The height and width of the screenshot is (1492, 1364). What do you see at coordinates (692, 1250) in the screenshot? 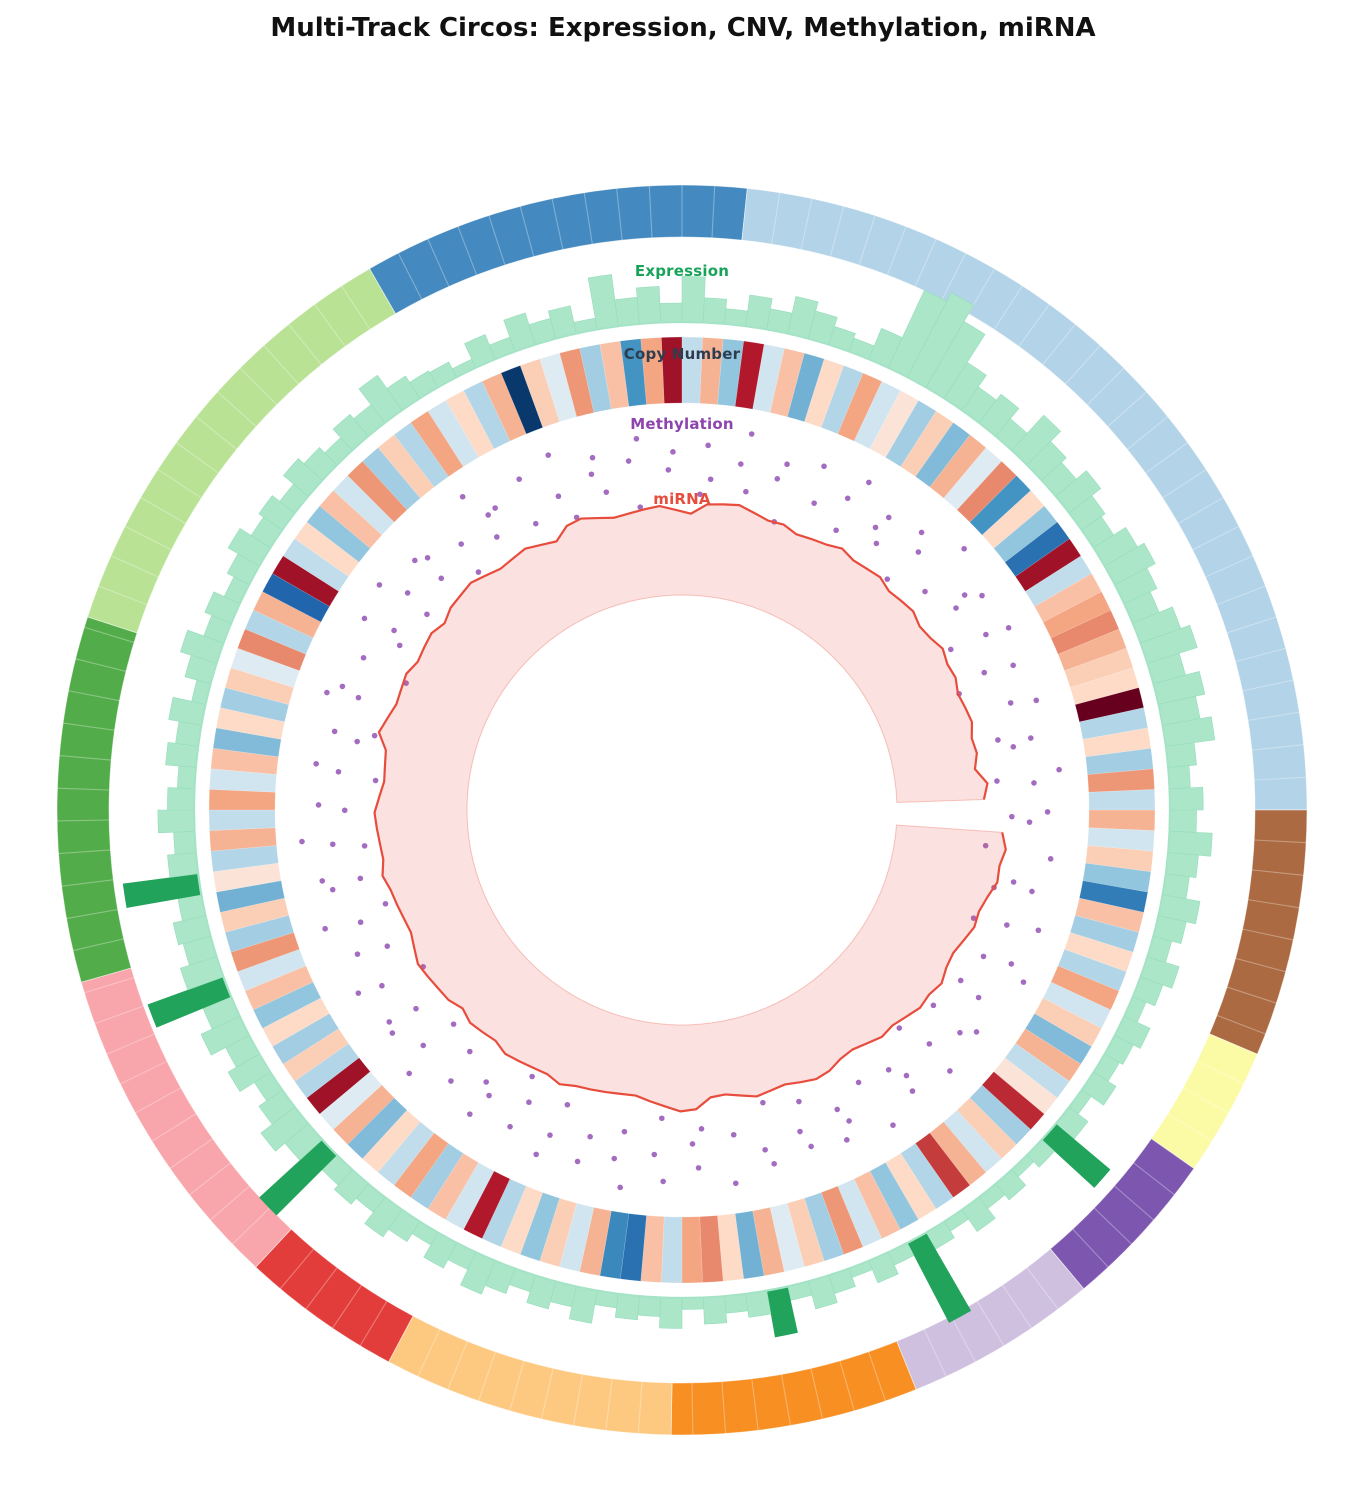
I see `copy-number-cell` at bounding box center [692, 1250].